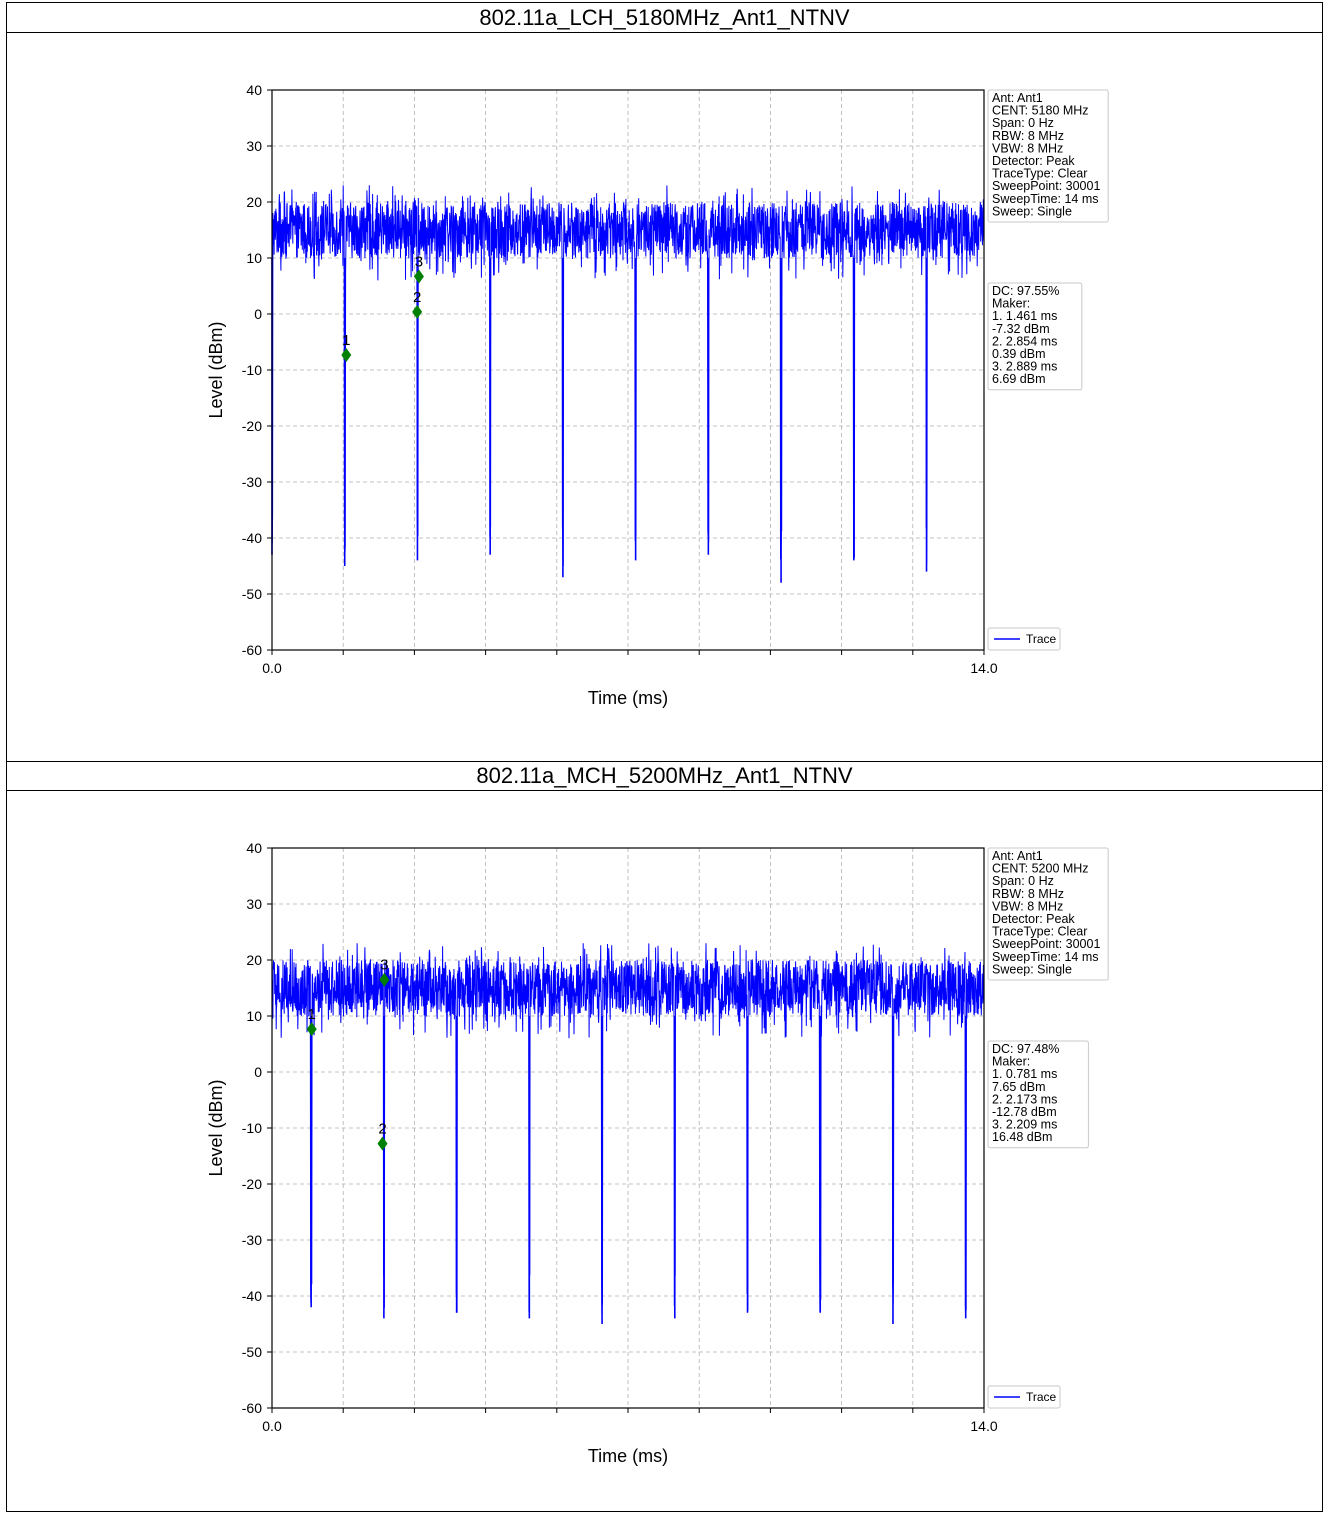  Describe the element at coordinates (1021, 329) in the screenshot. I see `duty-cycle-info-line: -7.32 dBm` at that location.